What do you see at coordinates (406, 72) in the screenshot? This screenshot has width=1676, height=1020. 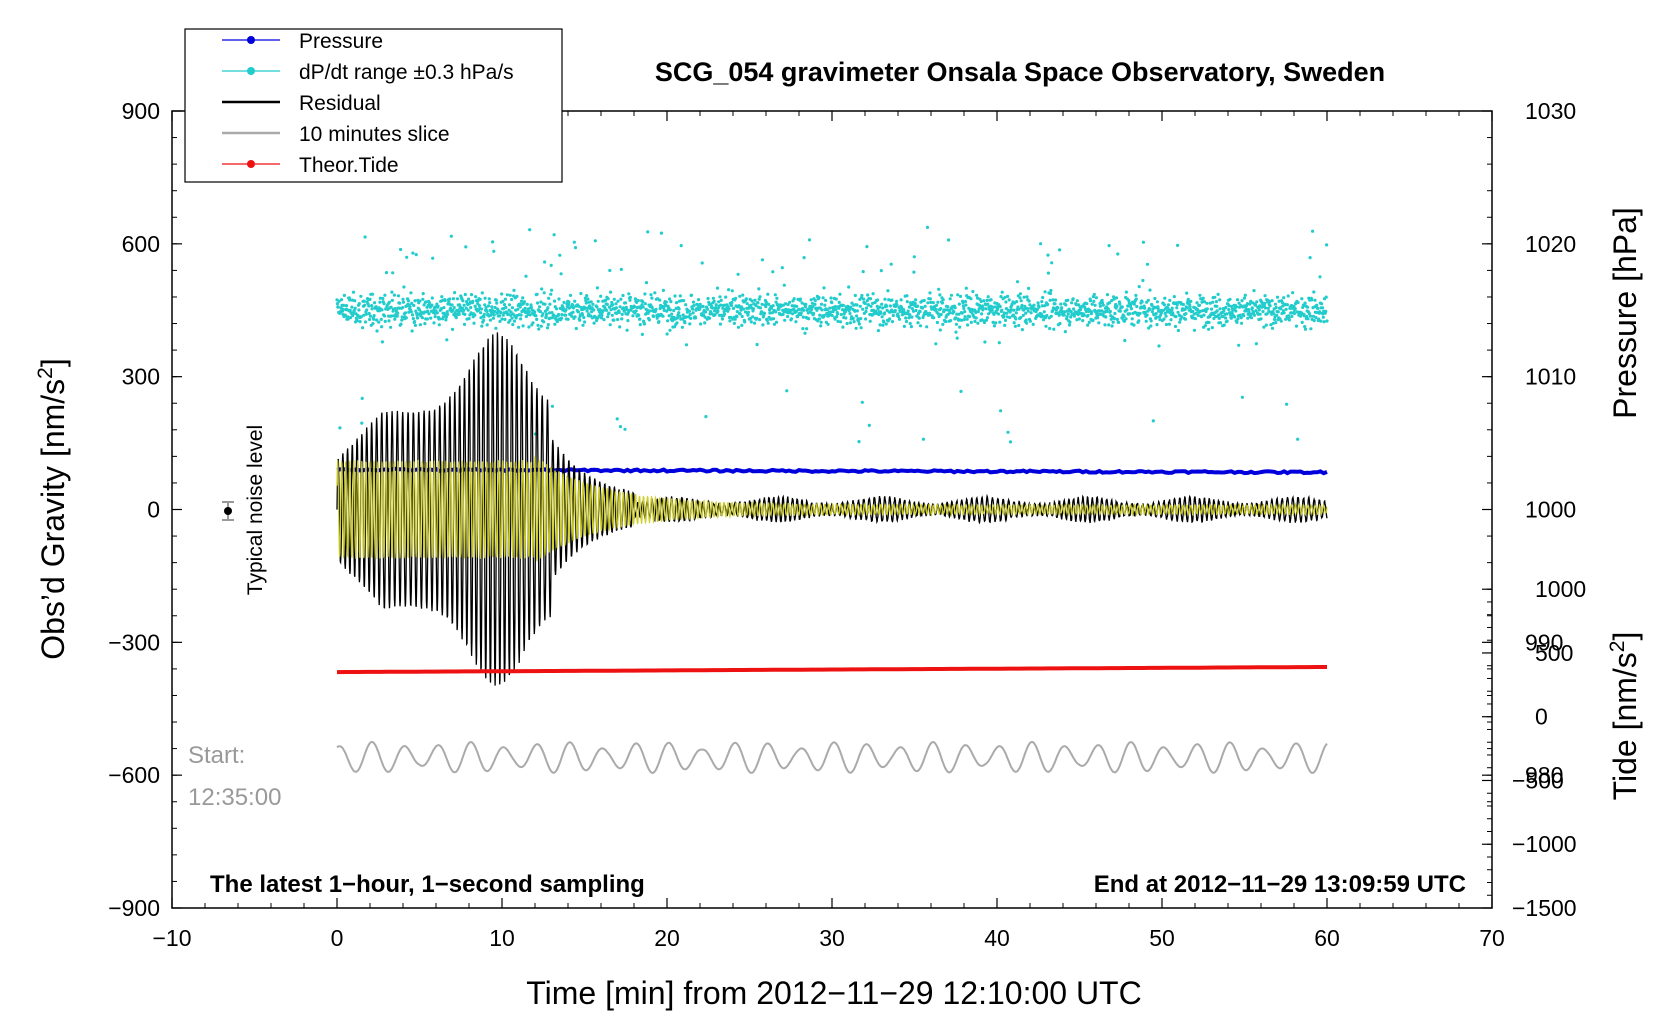 I see `legend-dpdt-label: dP/dt range ±0.3 hPa/s` at bounding box center [406, 72].